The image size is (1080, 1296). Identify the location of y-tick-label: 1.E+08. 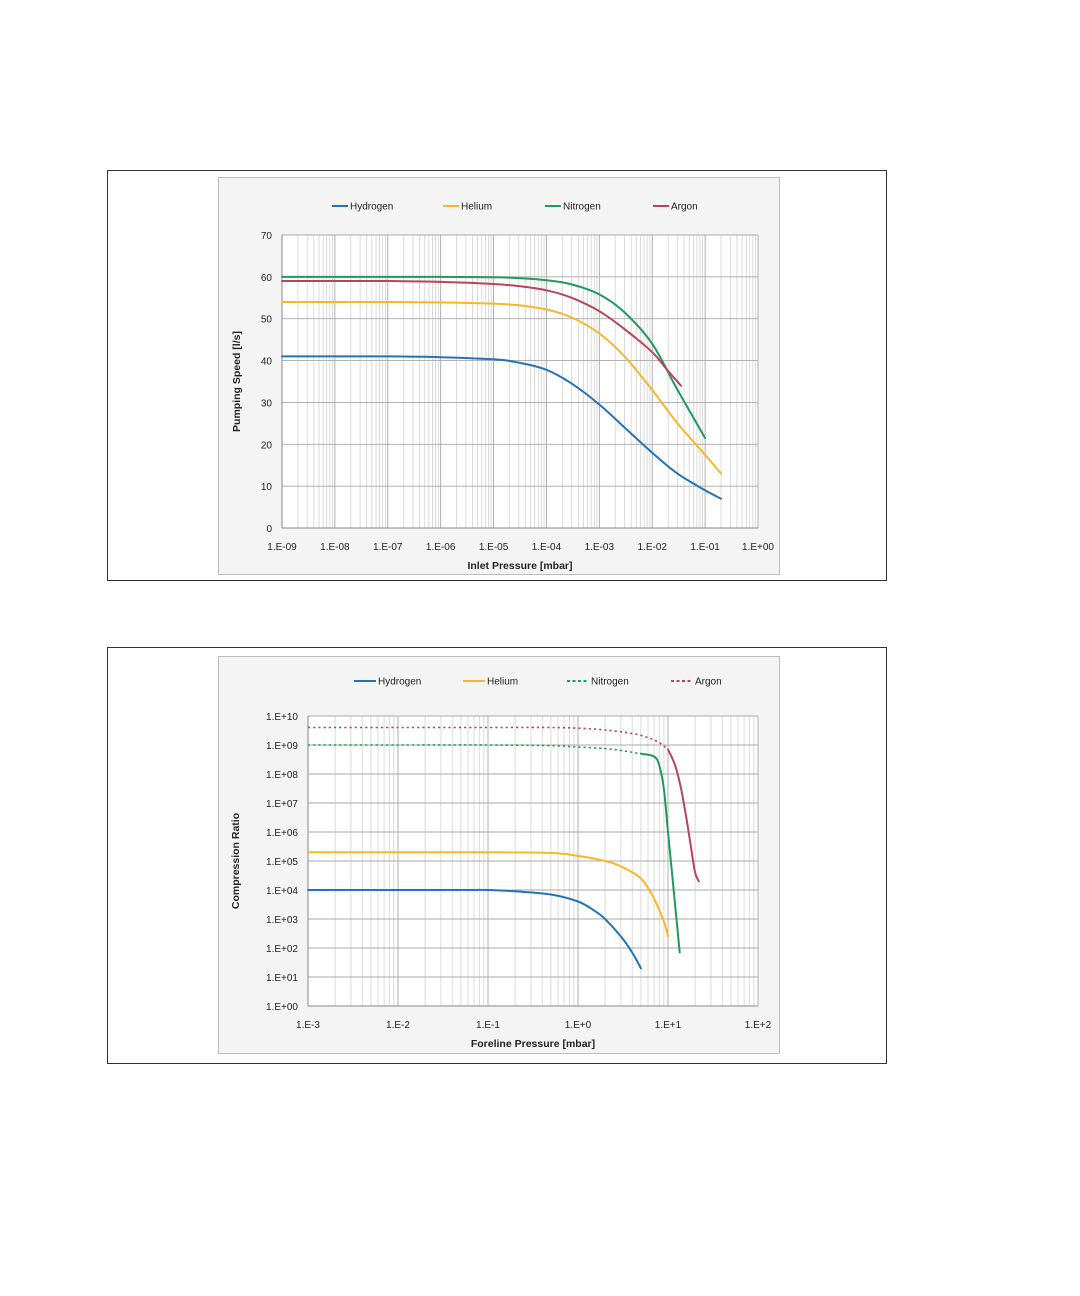
(282, 775).